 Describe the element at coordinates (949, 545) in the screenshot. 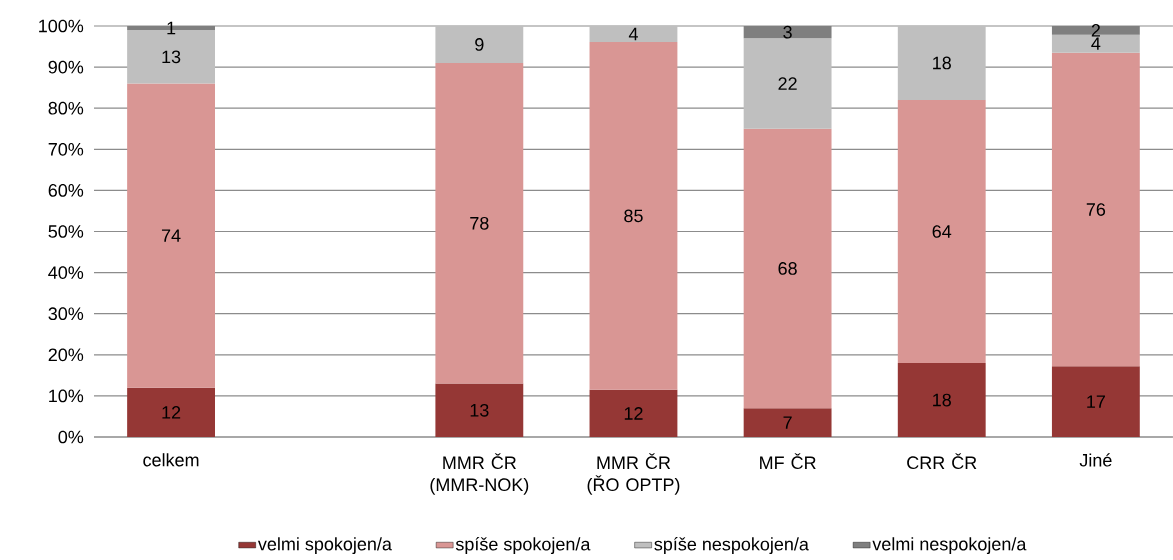

I see `legend-label: velmi nespokojen/a` at that location.